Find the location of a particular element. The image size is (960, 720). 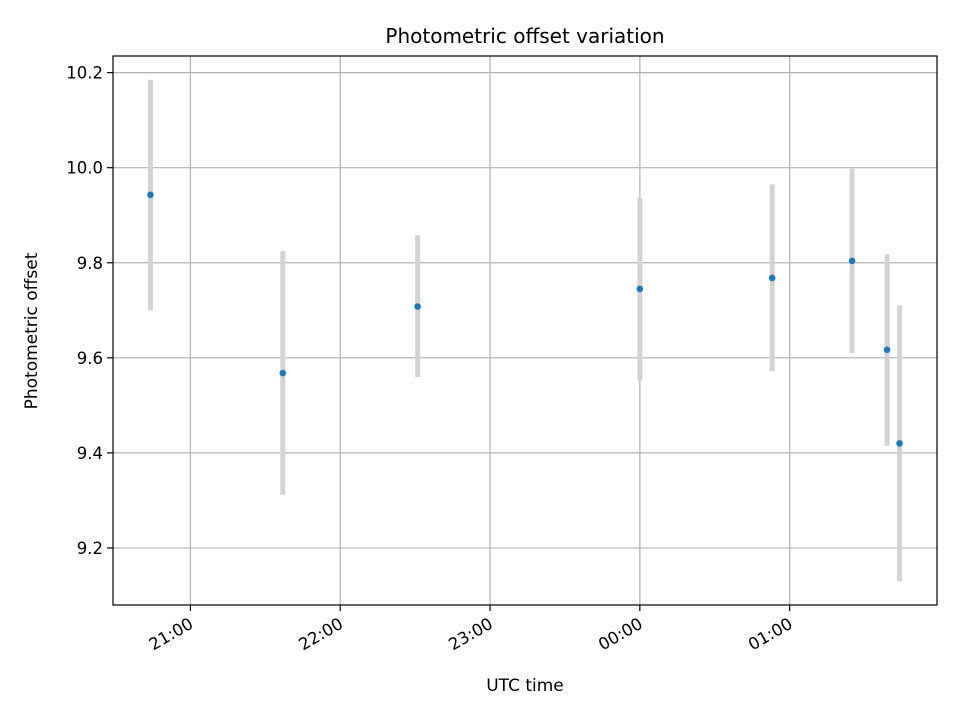

y-tick-label: 9.6 is located at coordinates (90, 358).